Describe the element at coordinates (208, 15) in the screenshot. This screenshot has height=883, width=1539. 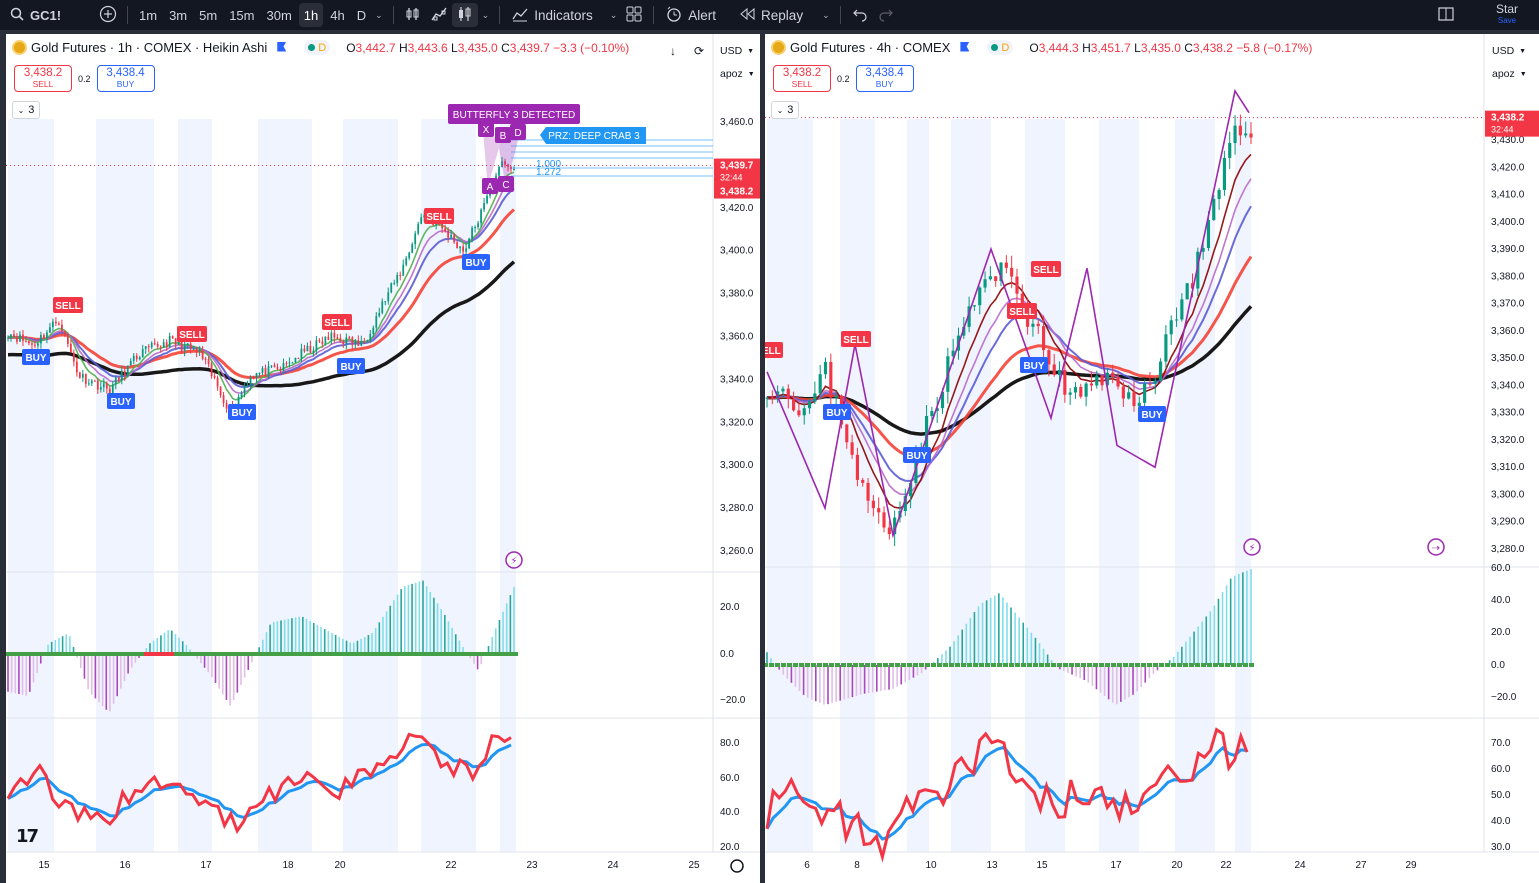
I see `interval-5m: 5m` at that location.